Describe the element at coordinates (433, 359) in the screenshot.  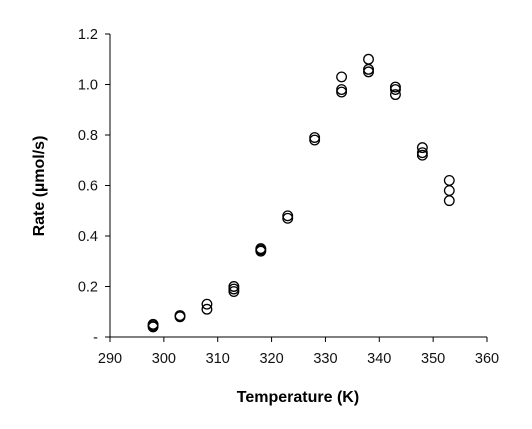
I see `x-tick-label: 350` at that location.